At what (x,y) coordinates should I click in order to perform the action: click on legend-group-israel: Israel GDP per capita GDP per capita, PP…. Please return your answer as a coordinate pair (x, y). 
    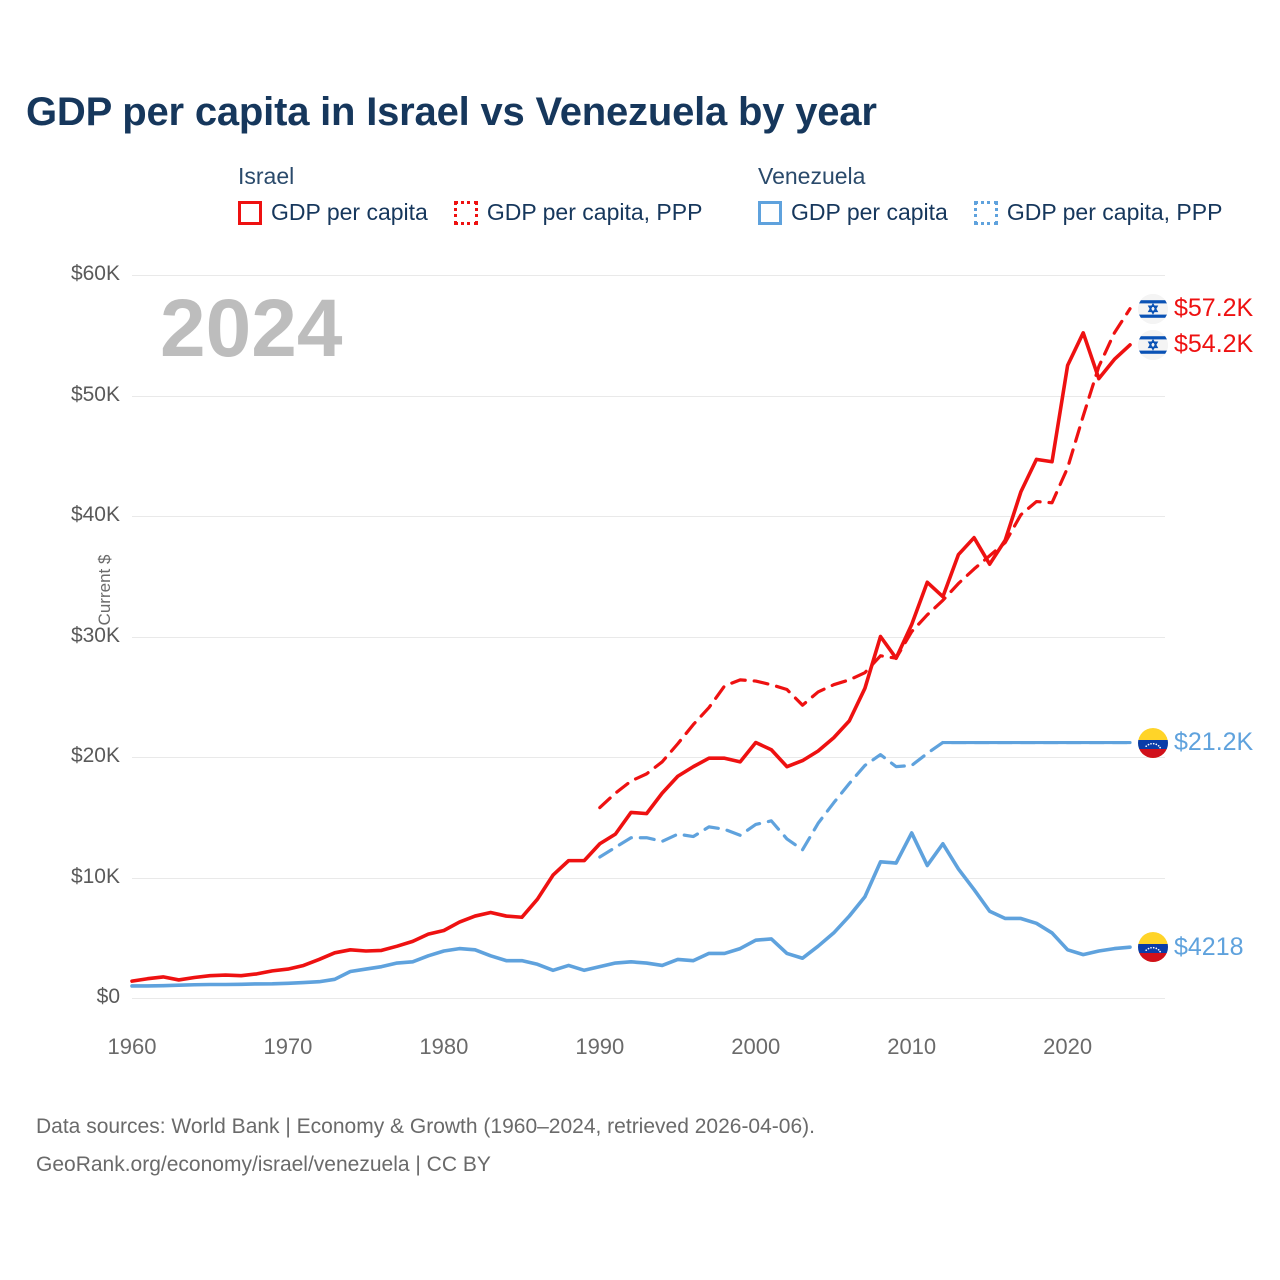
    Looking at the image, I should click on (470, 194).